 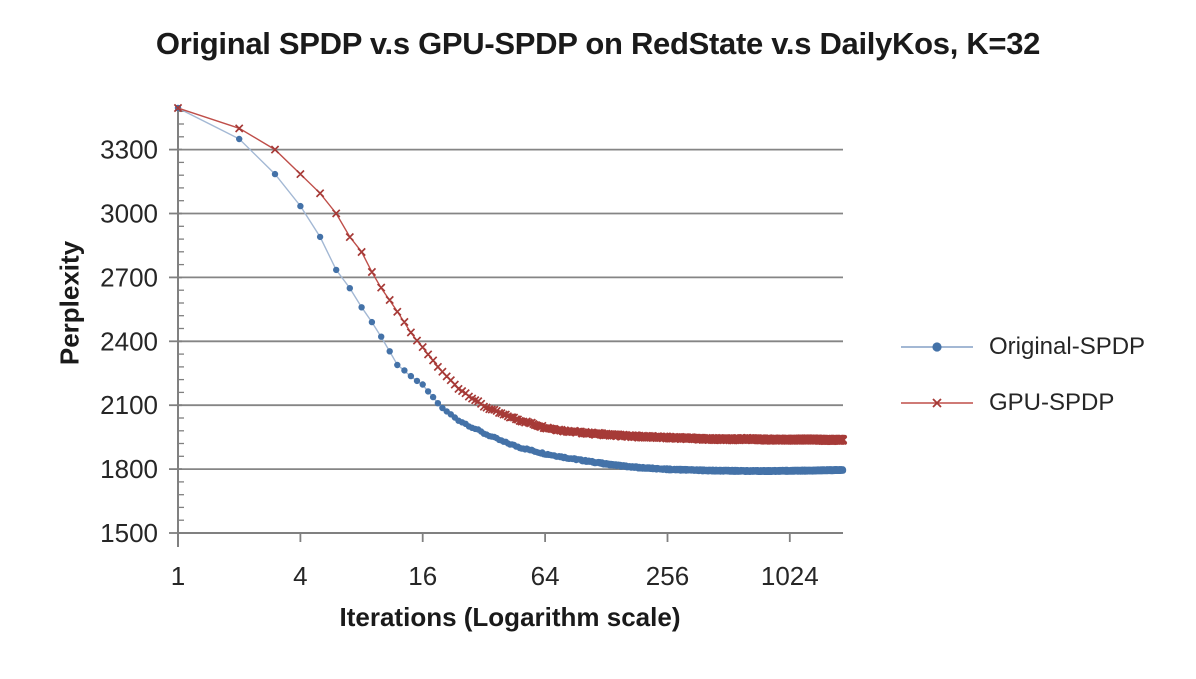 I want to click on legend-marker-circle-icon, so click(x=937, y=347).